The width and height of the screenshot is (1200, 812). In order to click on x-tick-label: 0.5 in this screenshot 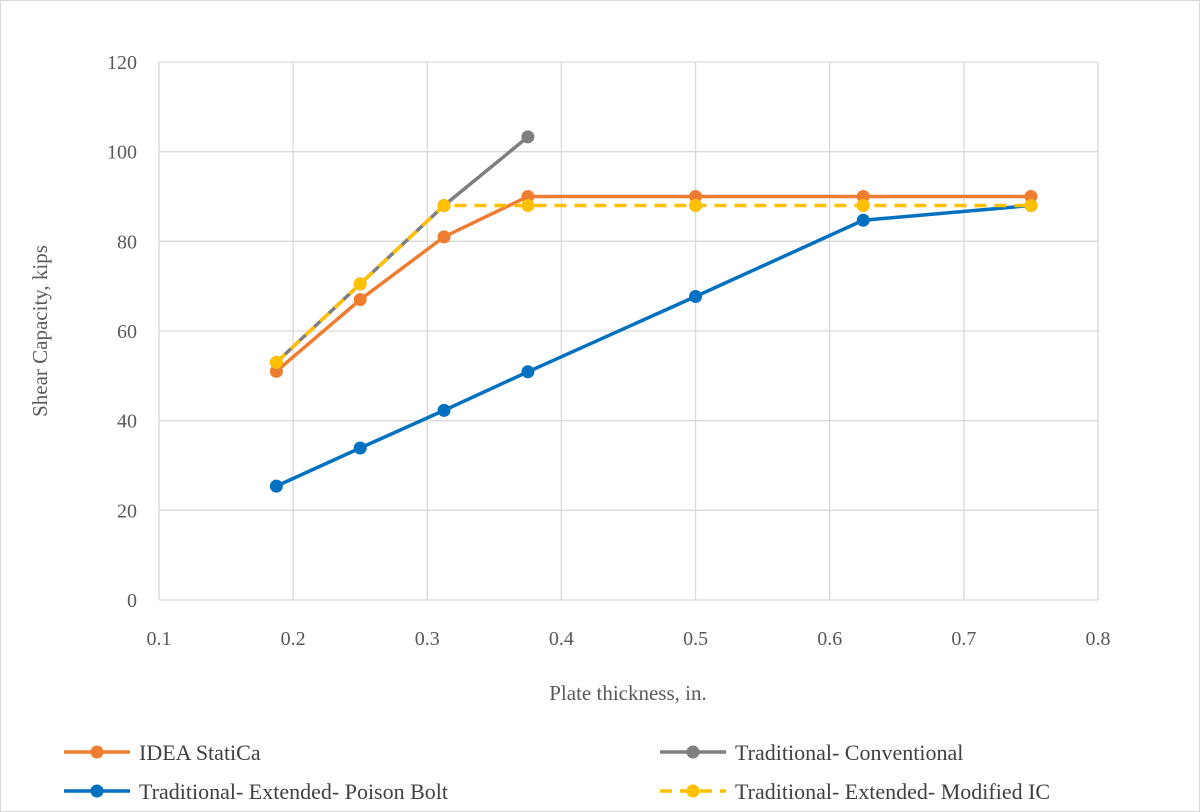, I will do `click(695, 639)`.